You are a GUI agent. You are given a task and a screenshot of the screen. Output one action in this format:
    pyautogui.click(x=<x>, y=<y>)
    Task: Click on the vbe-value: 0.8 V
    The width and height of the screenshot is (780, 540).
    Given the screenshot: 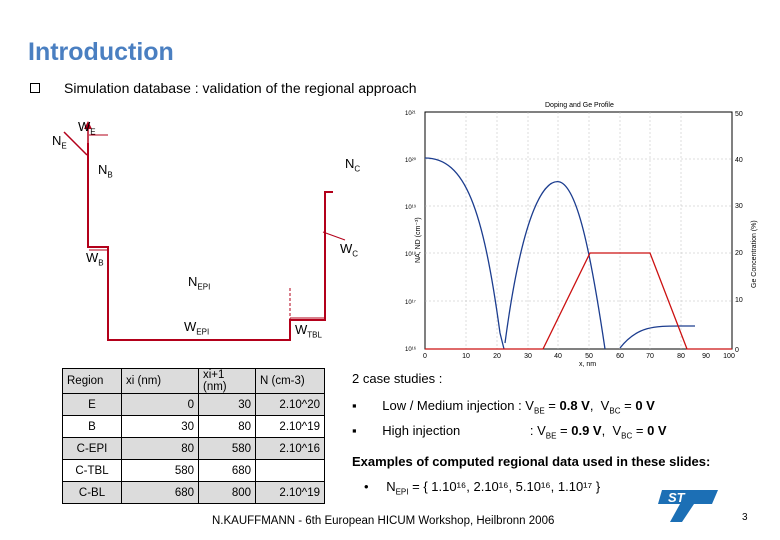 What is the action you would take?
    pyautogui.click(x=574, y=405)
    